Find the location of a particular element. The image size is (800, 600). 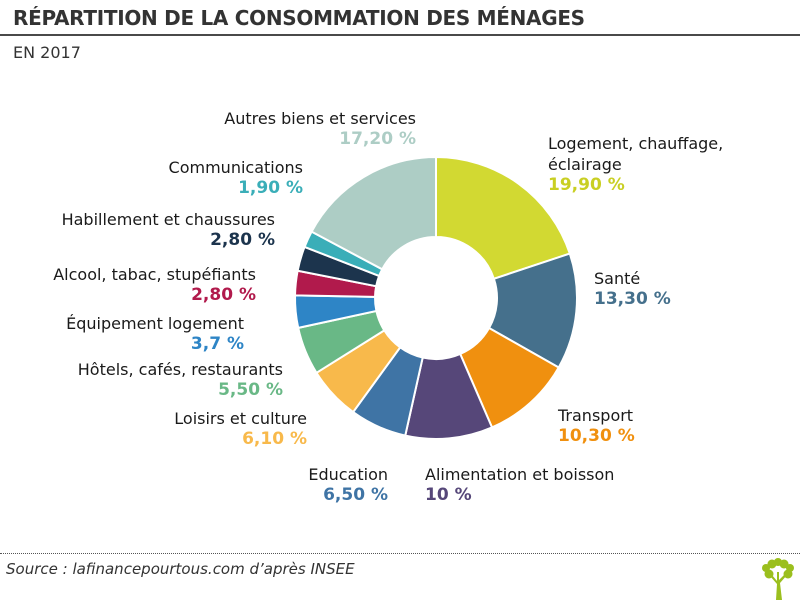

slice-label: Équipement logement is located at coordinates (155, 323).